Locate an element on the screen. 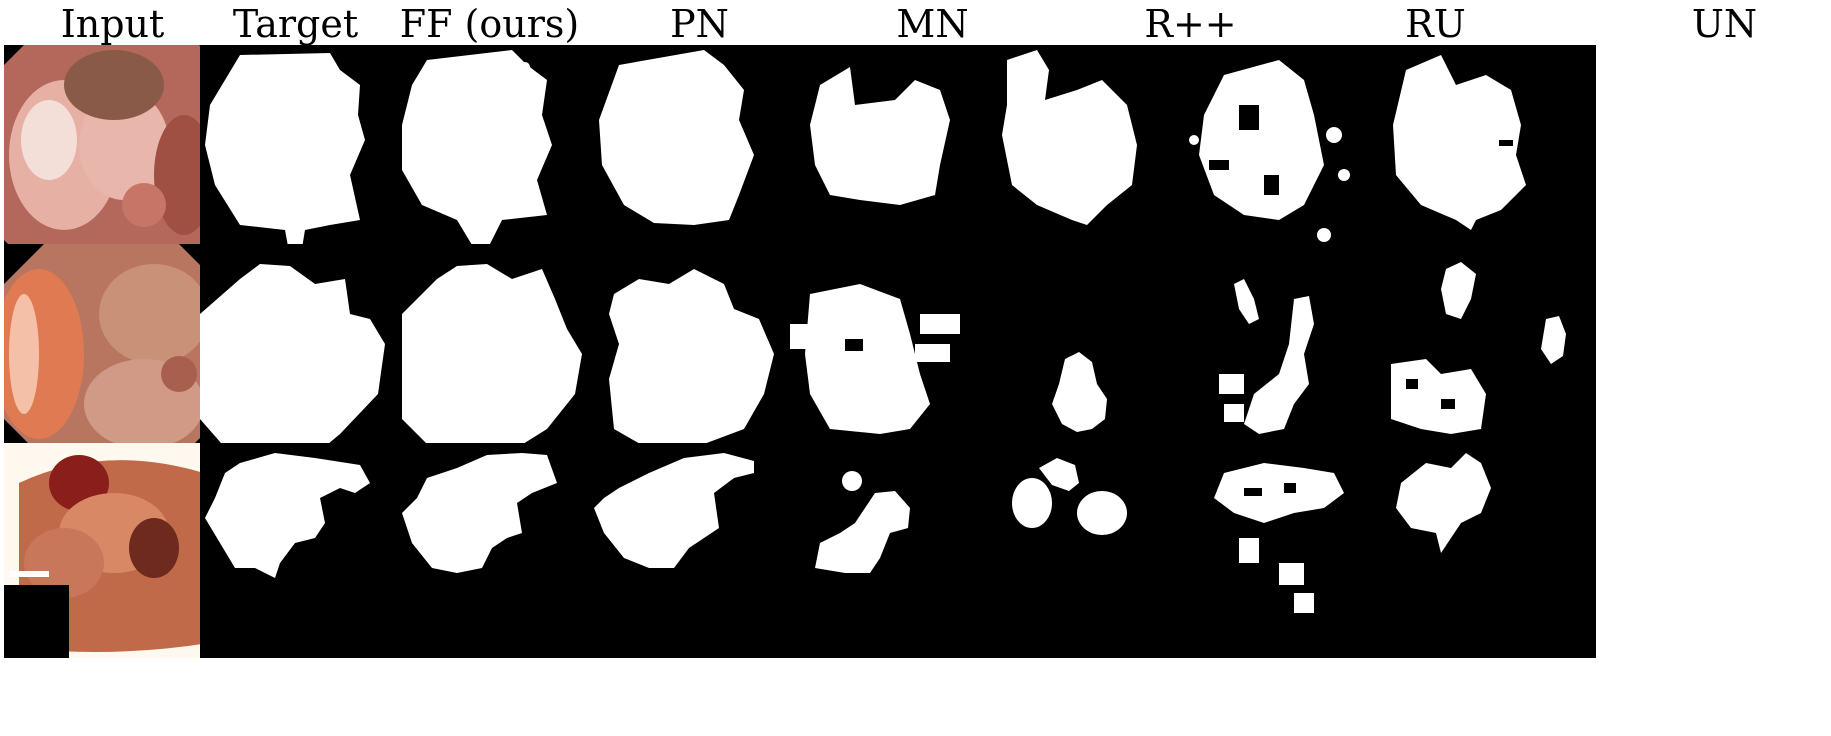  column-header-ff: FF (ours) is located at coordinates (489, 24).